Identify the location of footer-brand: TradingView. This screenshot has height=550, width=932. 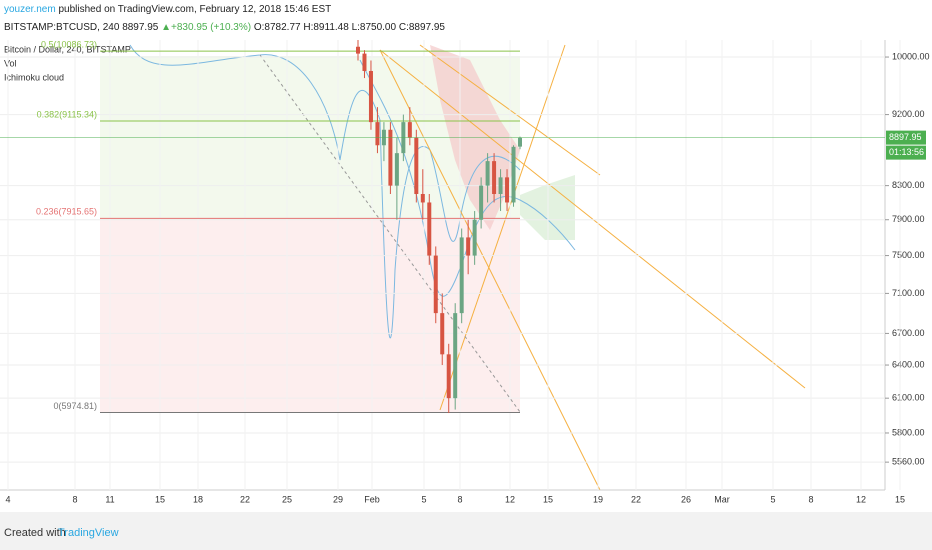
(88, 533).